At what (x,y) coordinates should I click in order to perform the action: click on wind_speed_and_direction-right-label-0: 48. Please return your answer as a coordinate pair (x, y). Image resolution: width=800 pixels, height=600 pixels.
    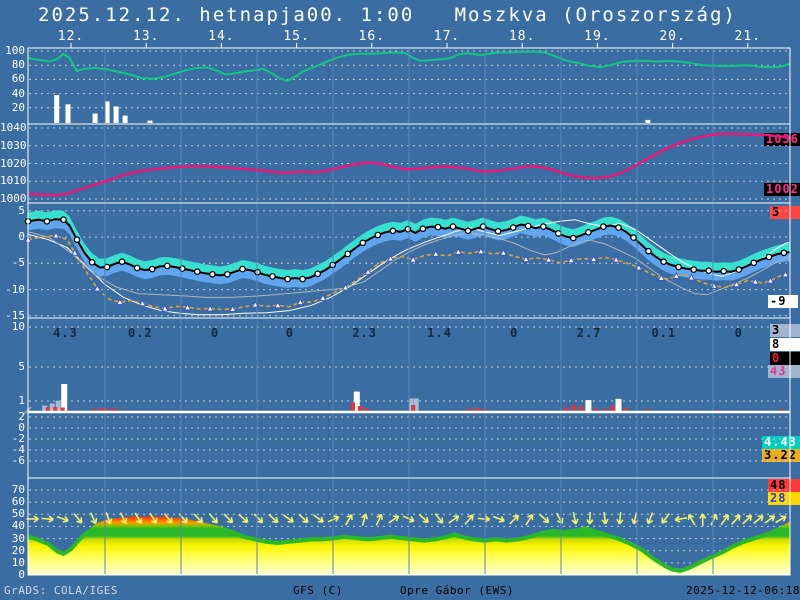
    Looking at the image, I should click on (784, 485).